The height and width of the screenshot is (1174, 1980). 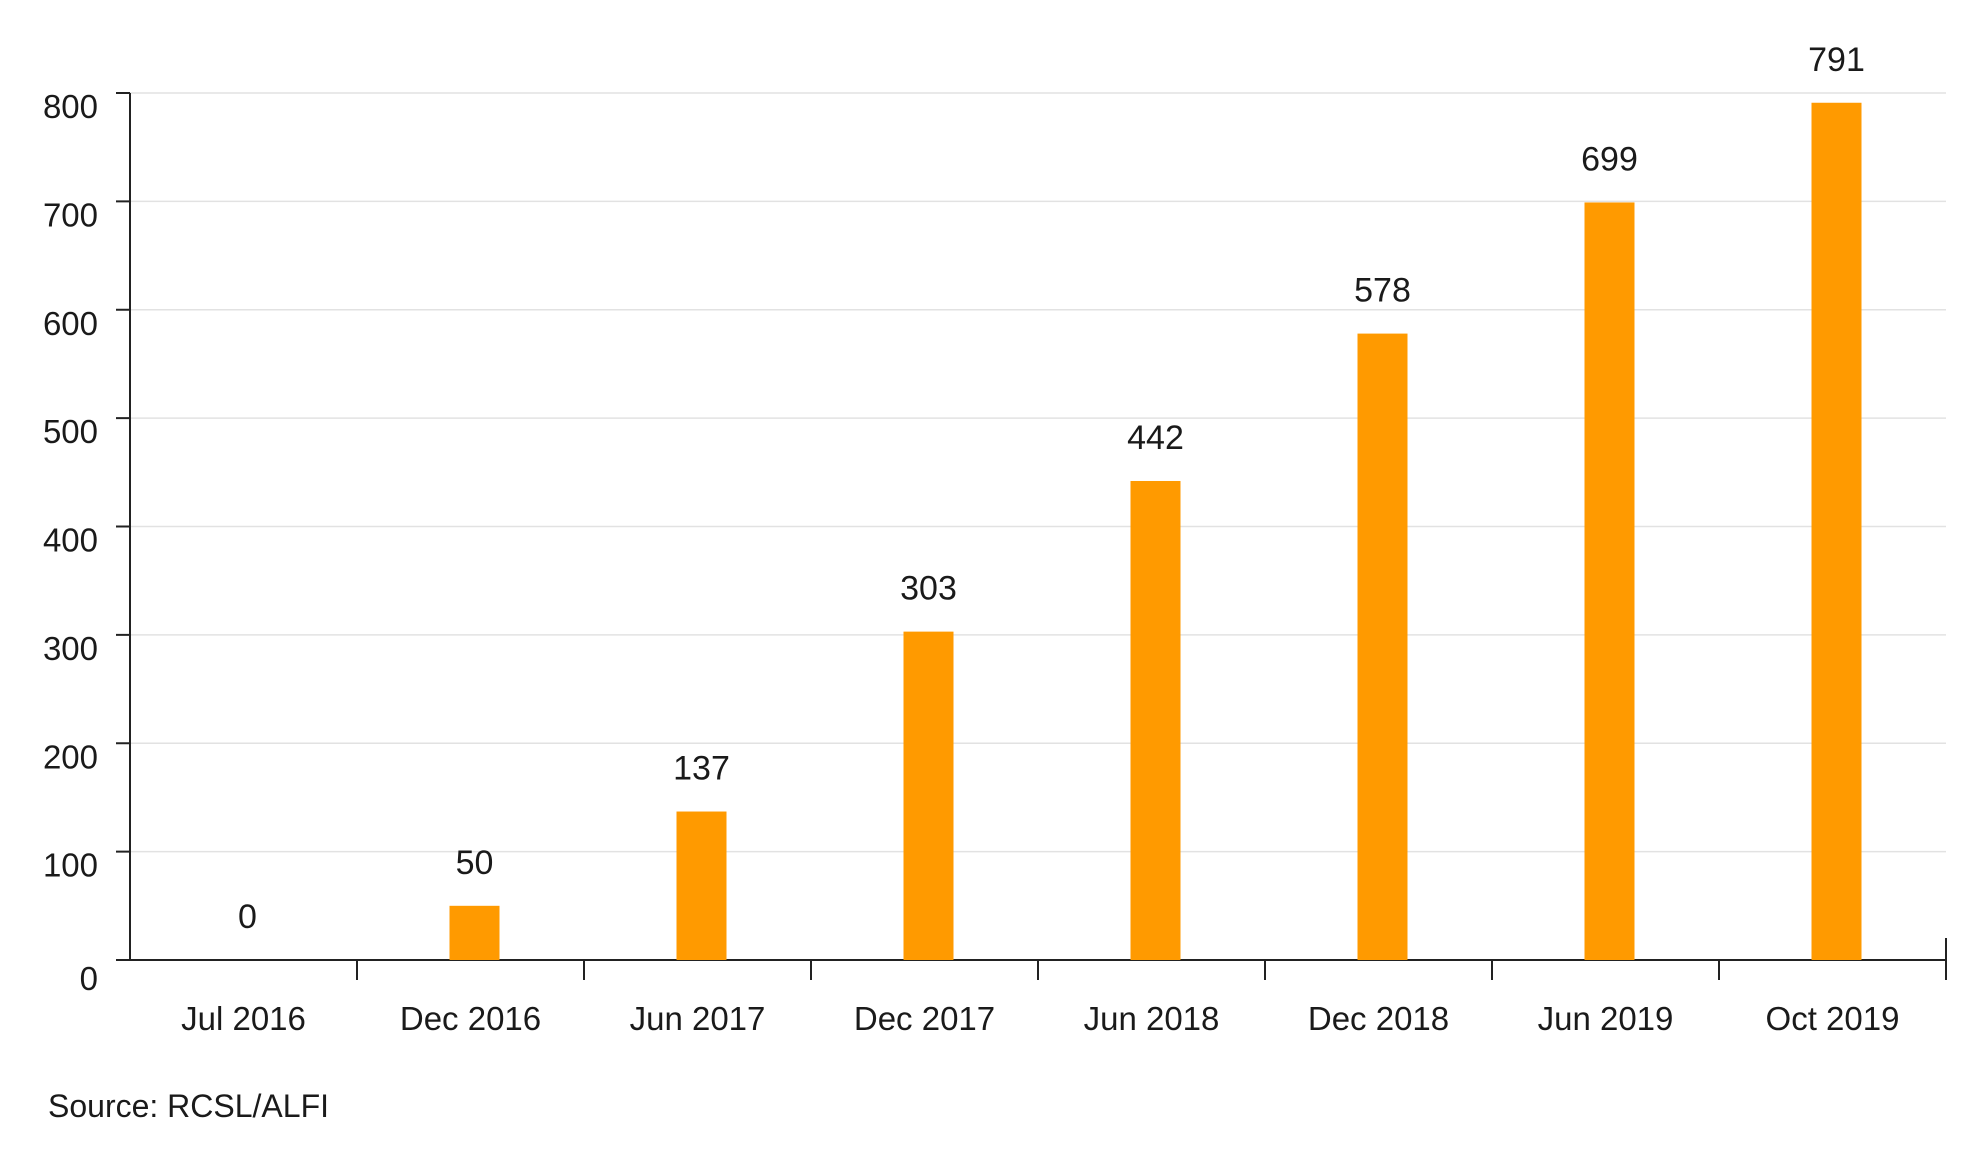 I want to click on y-tick-label: 0, so click(x=89, y=978).